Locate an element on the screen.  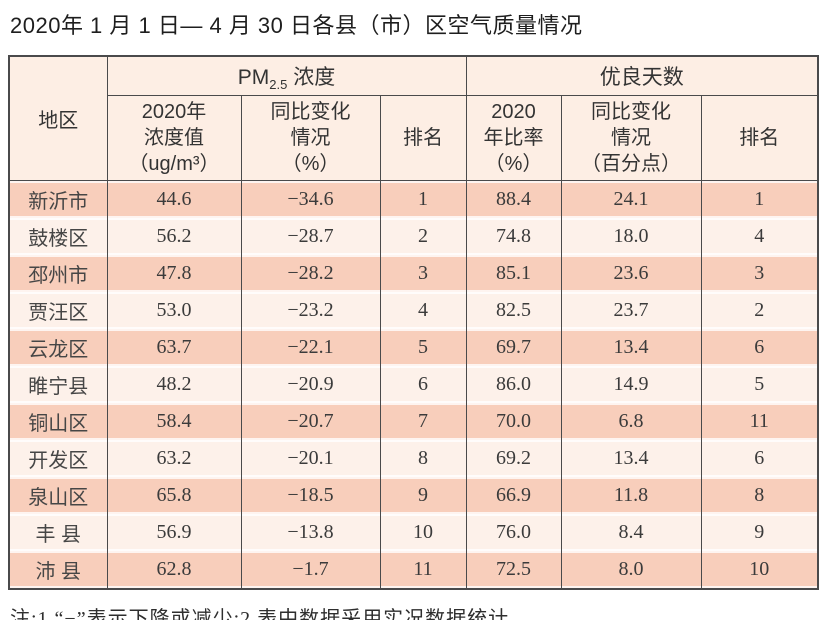
cell-pm-rank: 5 is located at coordinates (423, 347).